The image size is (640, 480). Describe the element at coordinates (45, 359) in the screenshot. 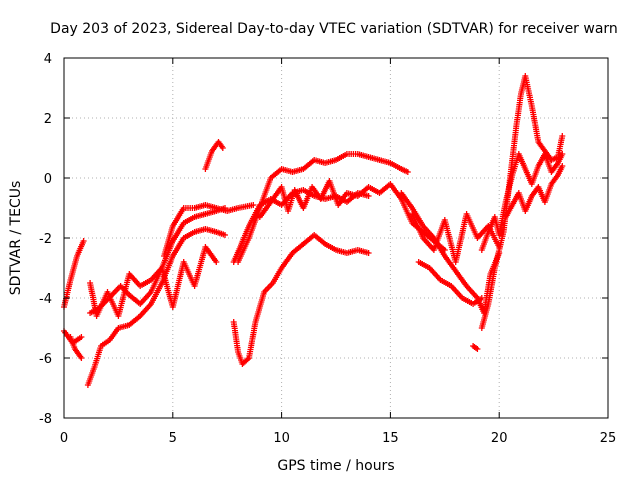

I see `y-tick-label: -6` at that location.